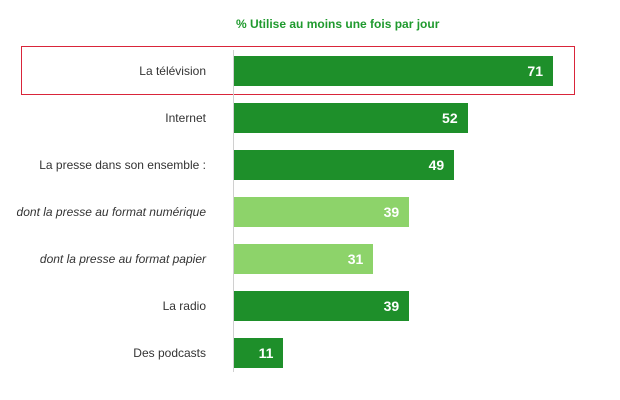  What do you see at coordinates (266, 353) in the screenshot?
I see `bar-value-label: 11` at bounding box center [266, 353].